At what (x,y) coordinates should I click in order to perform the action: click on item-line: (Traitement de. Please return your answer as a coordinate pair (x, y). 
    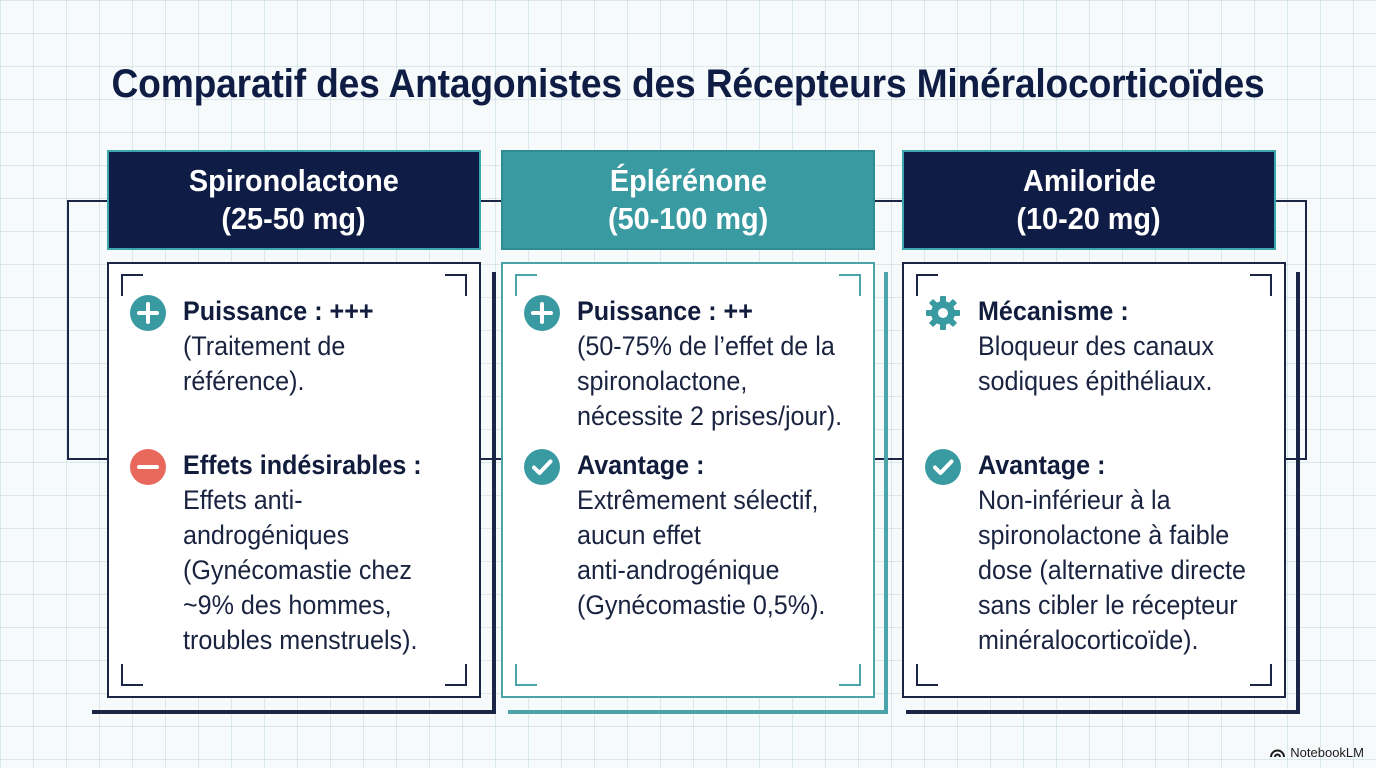
    Looking at the image, I should click on (264, 346).